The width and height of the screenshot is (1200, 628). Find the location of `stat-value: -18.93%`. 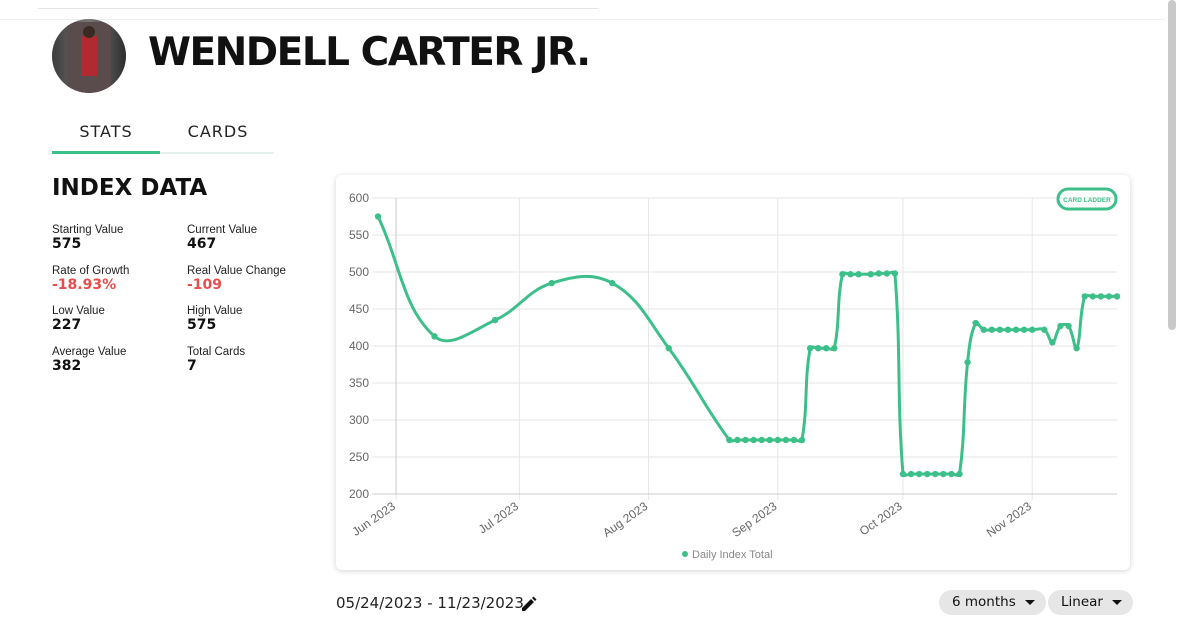

stat-value: -18.93% is located at coordinates (84, 284).